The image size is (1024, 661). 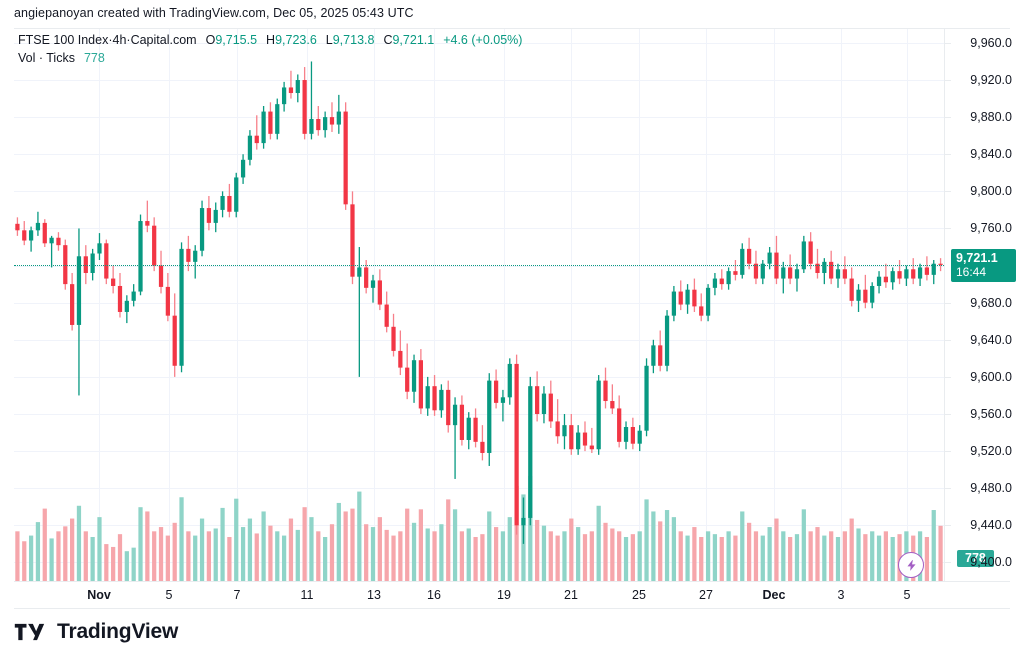 What do you see at coordinates (991, 488) in the screenshot?
I see `price-axis-label: 9,480.0` at bounding box center [991, 488].